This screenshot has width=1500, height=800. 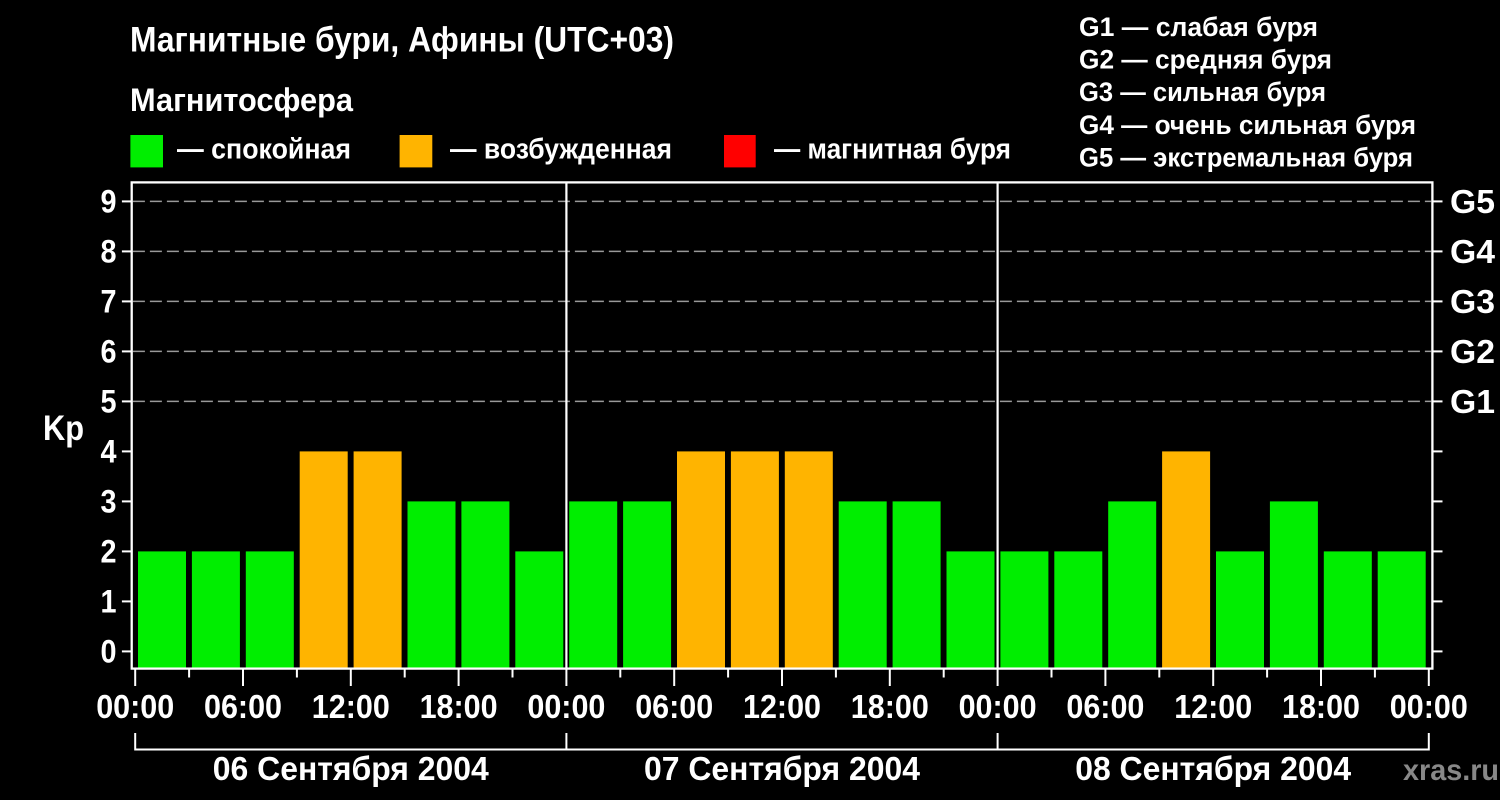 What do you see at coordinates (63, 428) in the screenshot?
I see `svg-text: Kp` at bounding box center [63, 428].